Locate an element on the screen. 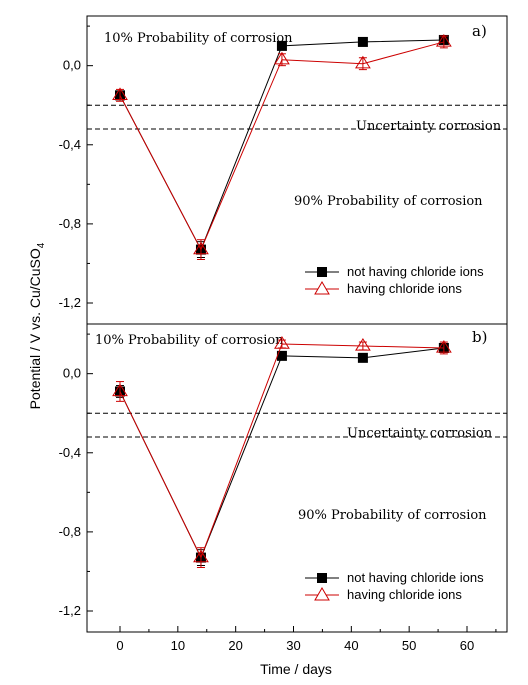 This screenshot has height=685, width=528. x-tick-label: 20 is located at coordinates (235, 645).